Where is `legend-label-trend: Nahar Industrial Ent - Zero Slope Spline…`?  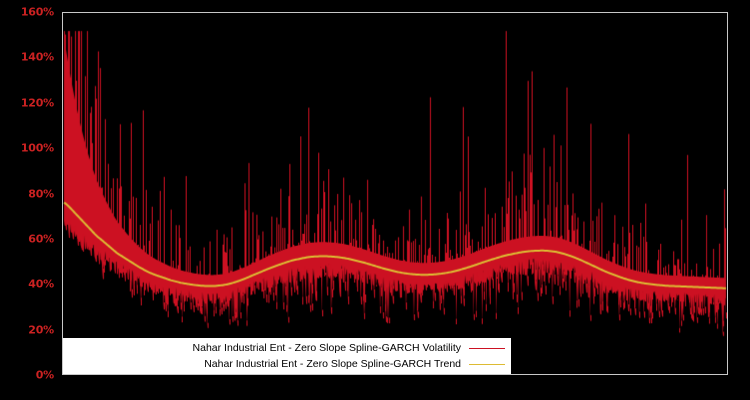 legend-label-trend: Nahar Industrial Ent - Zero Slope Spline… is located at coordinates (332, 364).